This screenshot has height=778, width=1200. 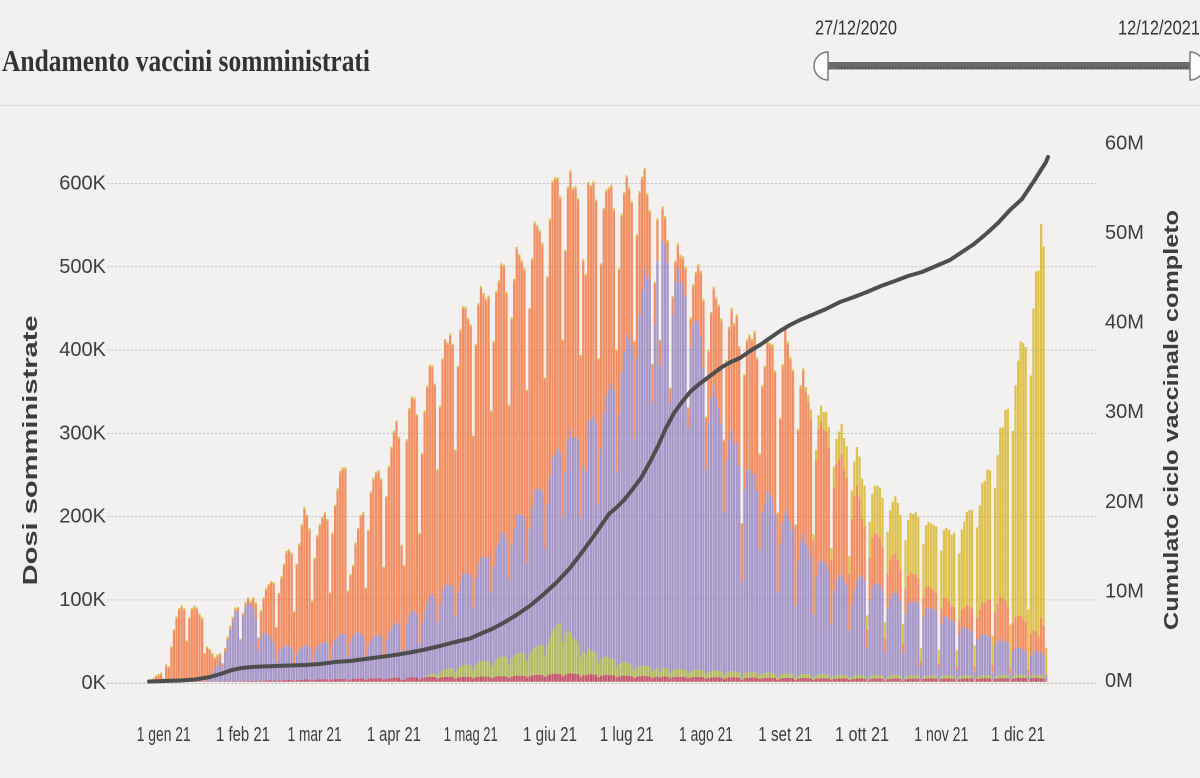 I want to click on svg-text: 1 ago 21, so click(x=706, y=735).